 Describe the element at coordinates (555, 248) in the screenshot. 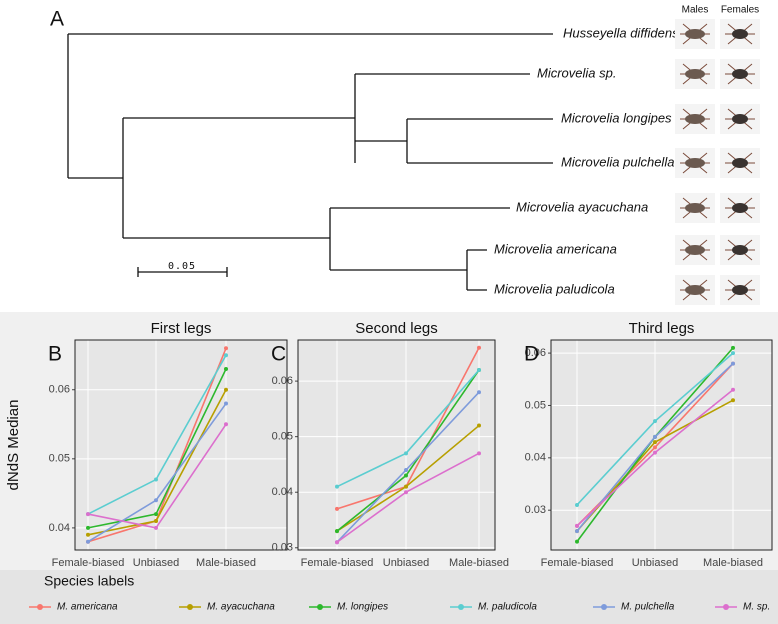

I see `taxon-label: Microvelia americana` at that location.